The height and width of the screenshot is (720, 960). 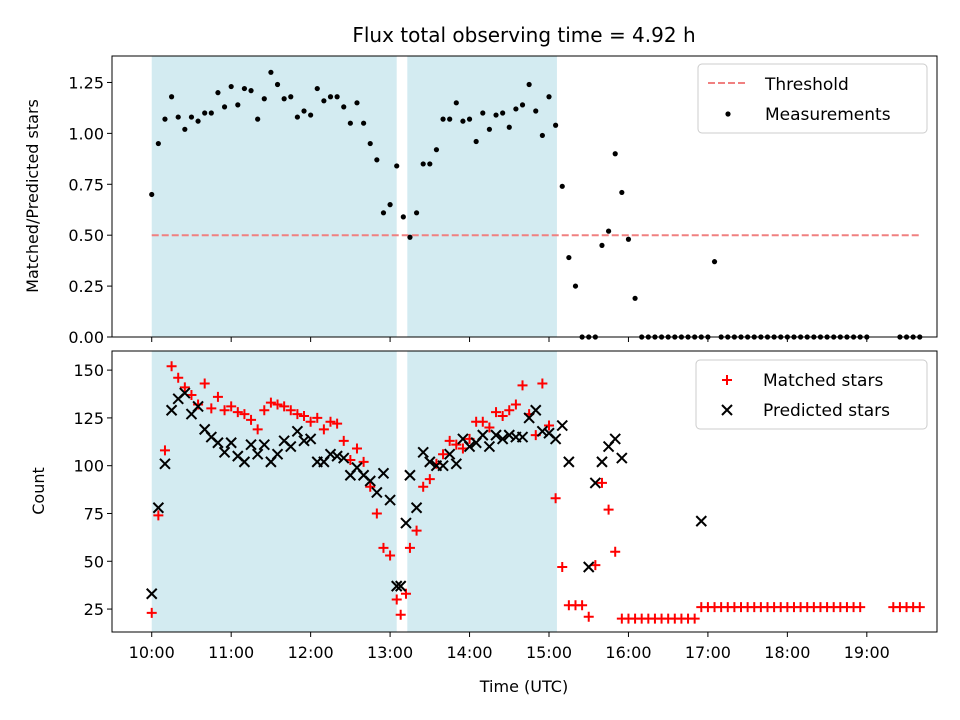 I want to click on ratio-x-ticks, so click(x=509, y=339).